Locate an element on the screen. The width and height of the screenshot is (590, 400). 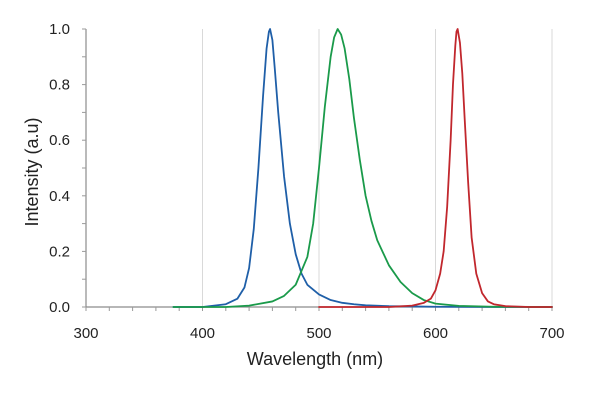
x-tick-label: 600 is located at coordinates (435, 333).